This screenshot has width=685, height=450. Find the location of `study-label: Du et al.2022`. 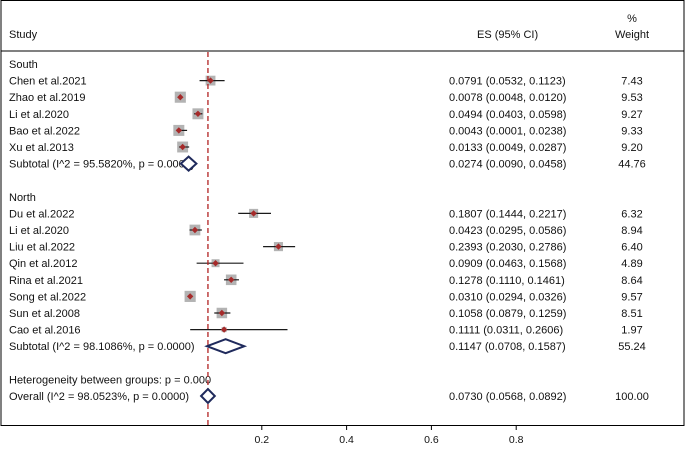

study-label: Du et al.2022 is located at coordinates (41, 214).